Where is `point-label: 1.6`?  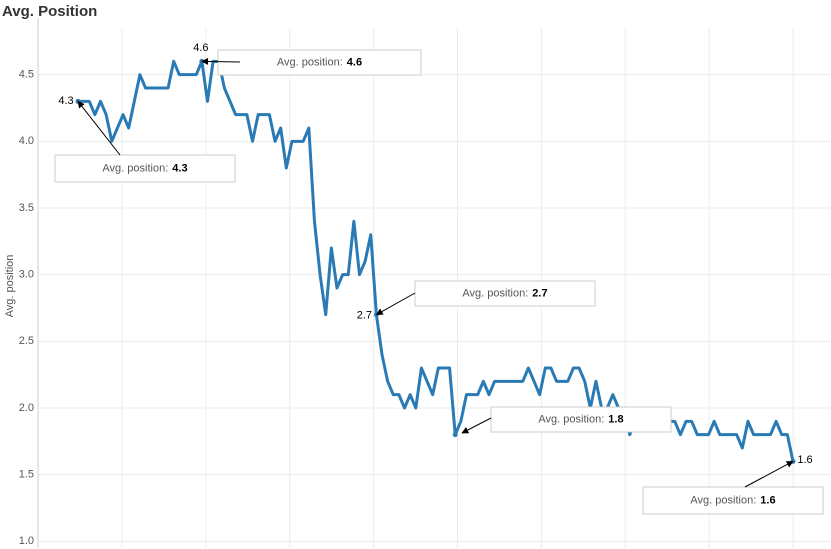
point-label: 1.6 is located at coordinates (804, 460).